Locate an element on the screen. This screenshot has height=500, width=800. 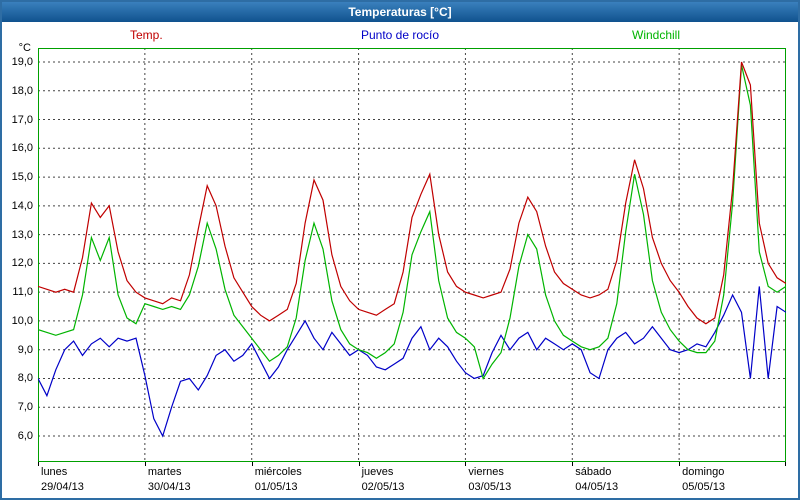
y-tick-label: 10,0 is located at coordinates (22, 320).